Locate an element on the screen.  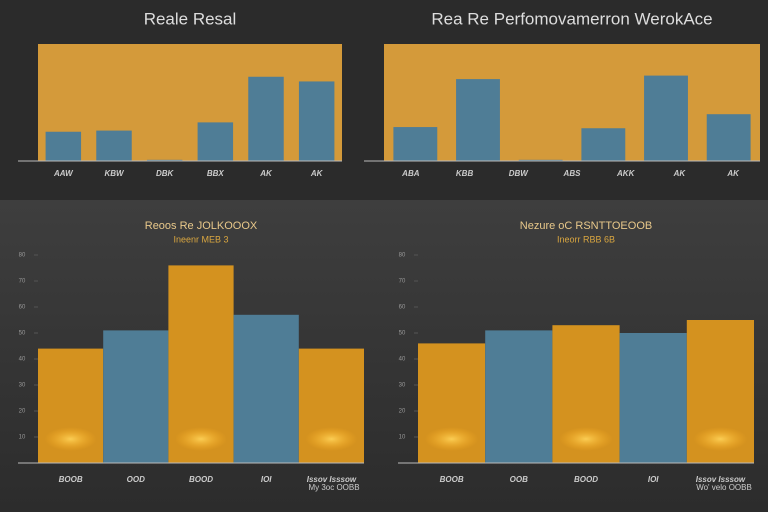
chart-title: Nezure oC RSNTTOEOOB is located at coordinates (586, 226).